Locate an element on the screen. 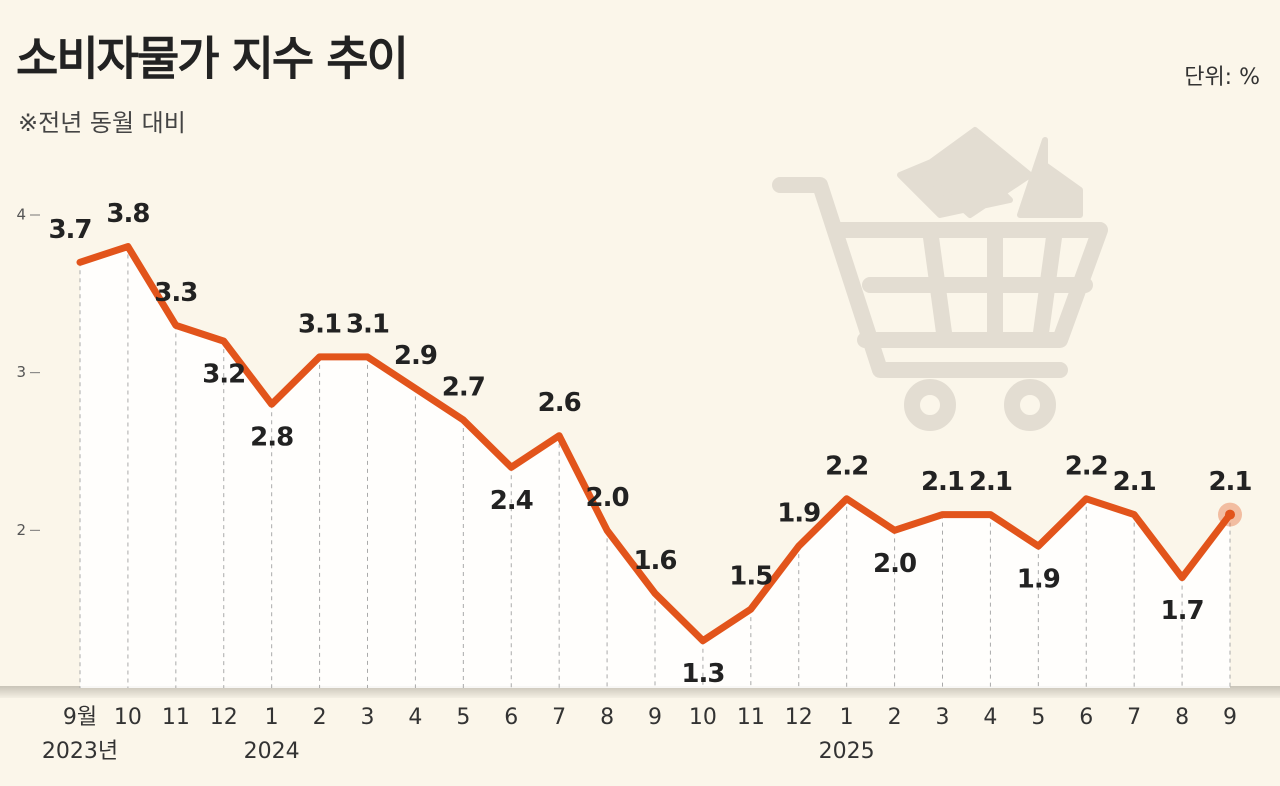 The width and height of the screenshot is (1280, 786). data-label: 2.4 is located at coordinates (511, 501).